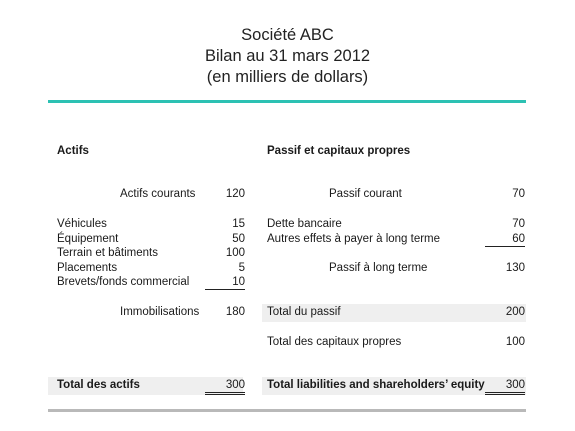 The image size is (575, 431). What do you see at coordinates (365, 194) in the screenshot?
I see `current-liabilities-label: Passif courant` at bounding box center [365, 194].